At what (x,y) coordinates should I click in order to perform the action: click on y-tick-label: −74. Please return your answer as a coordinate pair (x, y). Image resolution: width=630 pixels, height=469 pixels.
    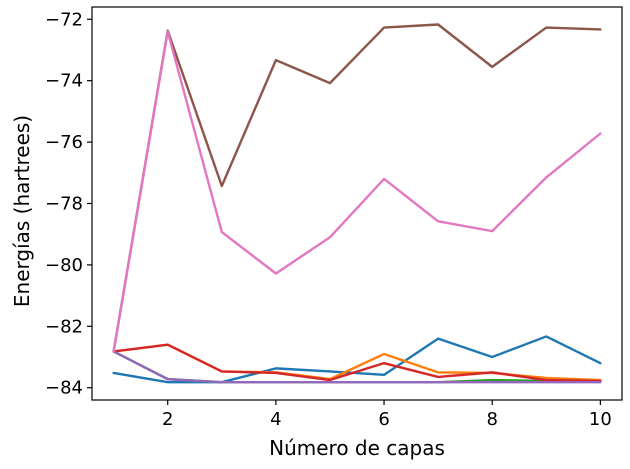
    Looking at the image, I should click on (64, 81).